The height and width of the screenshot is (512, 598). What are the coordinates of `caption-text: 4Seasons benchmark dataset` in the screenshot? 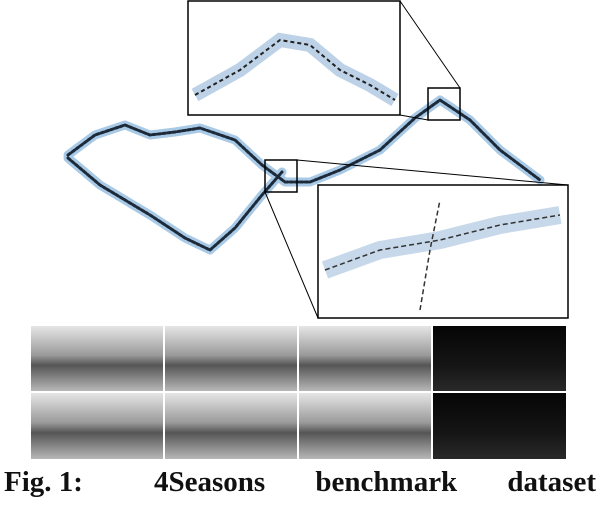 It's located at (375, 482).